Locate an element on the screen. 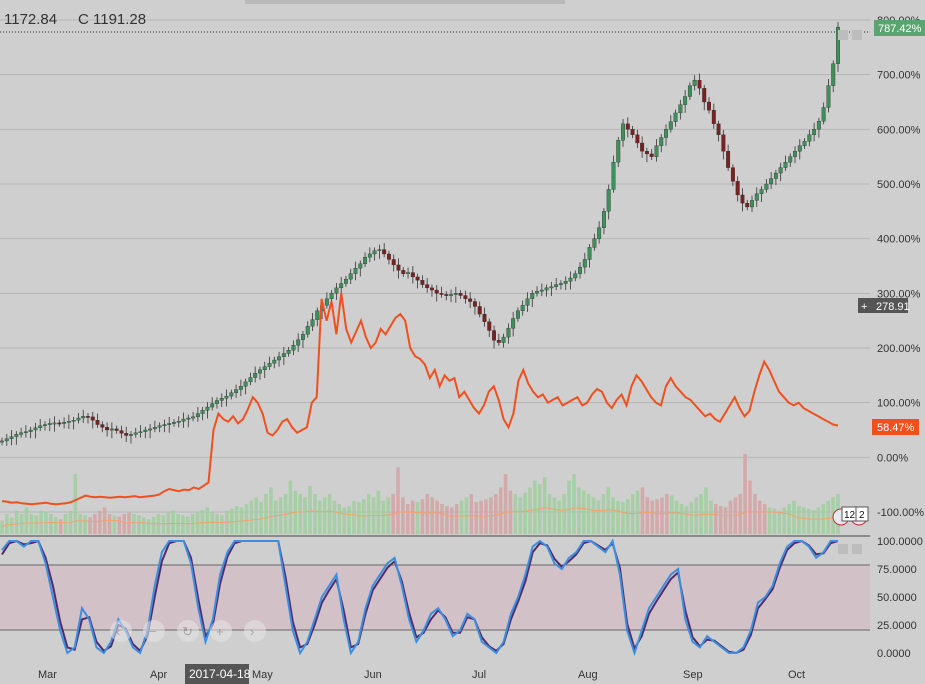 The image size is (925, 684). zoom-in-icon is located at coordinates (221, 631).